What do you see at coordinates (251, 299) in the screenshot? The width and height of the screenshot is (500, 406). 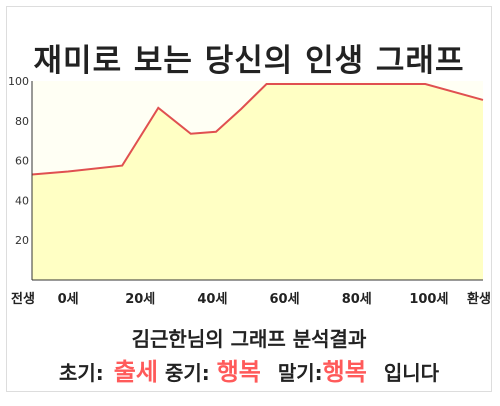 I see `x-tick-labels: 전생 0세 20세 40세 60세 80세 100세 환생` at bounding box center [251, 299].